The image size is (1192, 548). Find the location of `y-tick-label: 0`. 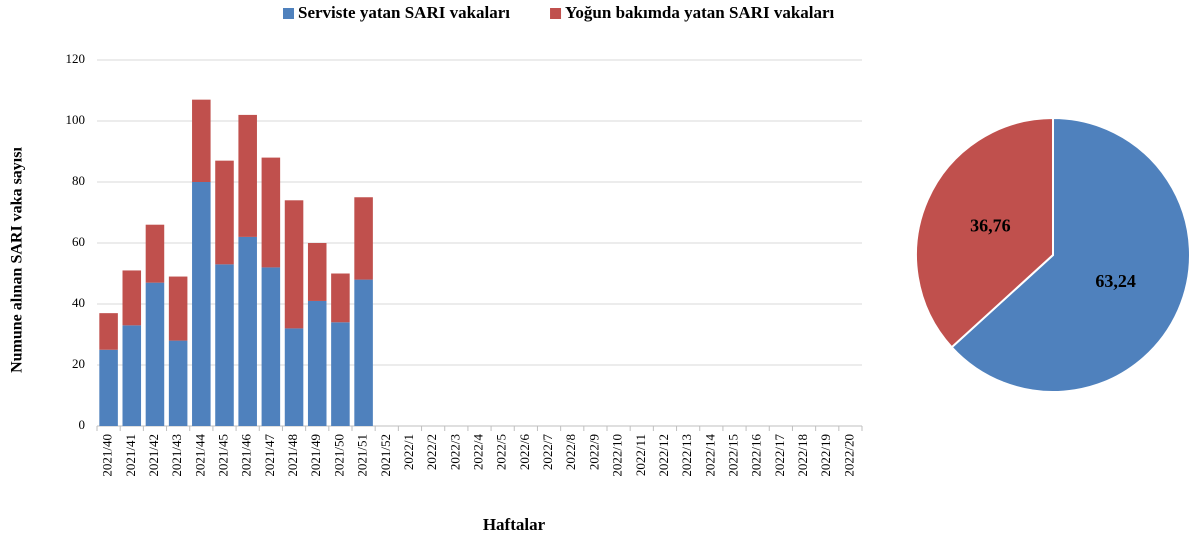

y-tick-label: 0 is located at coordinates (82, 424).